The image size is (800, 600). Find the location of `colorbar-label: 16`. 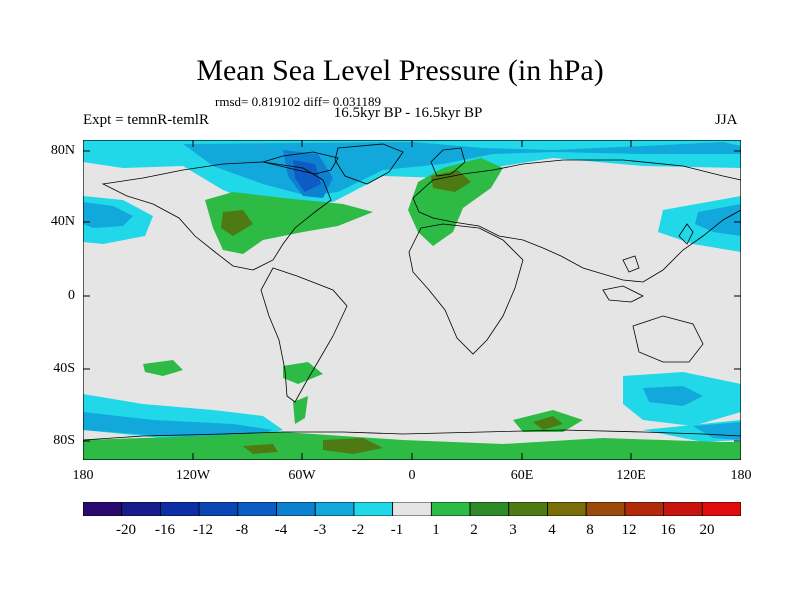

colorbar-label: 16 is located at coordinates (668, 530).